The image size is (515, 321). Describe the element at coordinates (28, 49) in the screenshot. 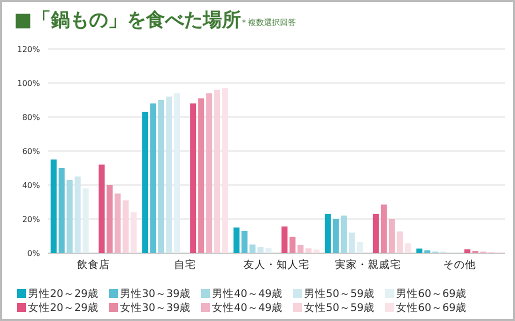

I see `y-tick-label: 120%` at that location.